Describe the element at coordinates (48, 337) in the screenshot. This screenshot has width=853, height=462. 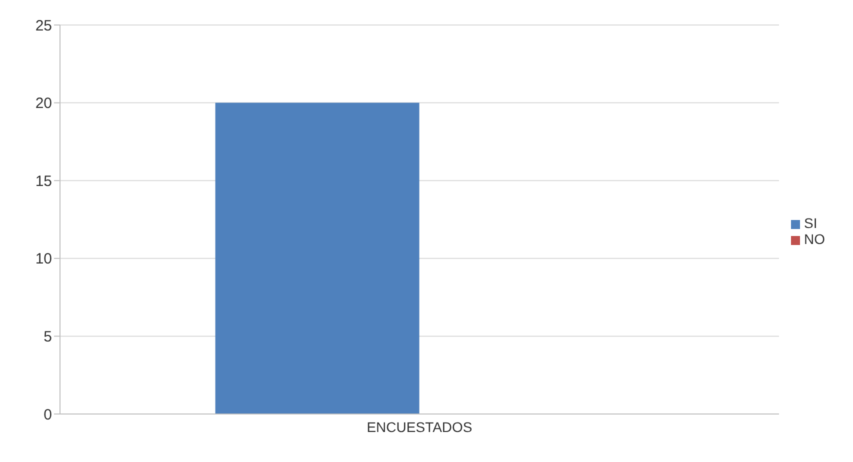
I see `y-tick-label: 5` at that location.